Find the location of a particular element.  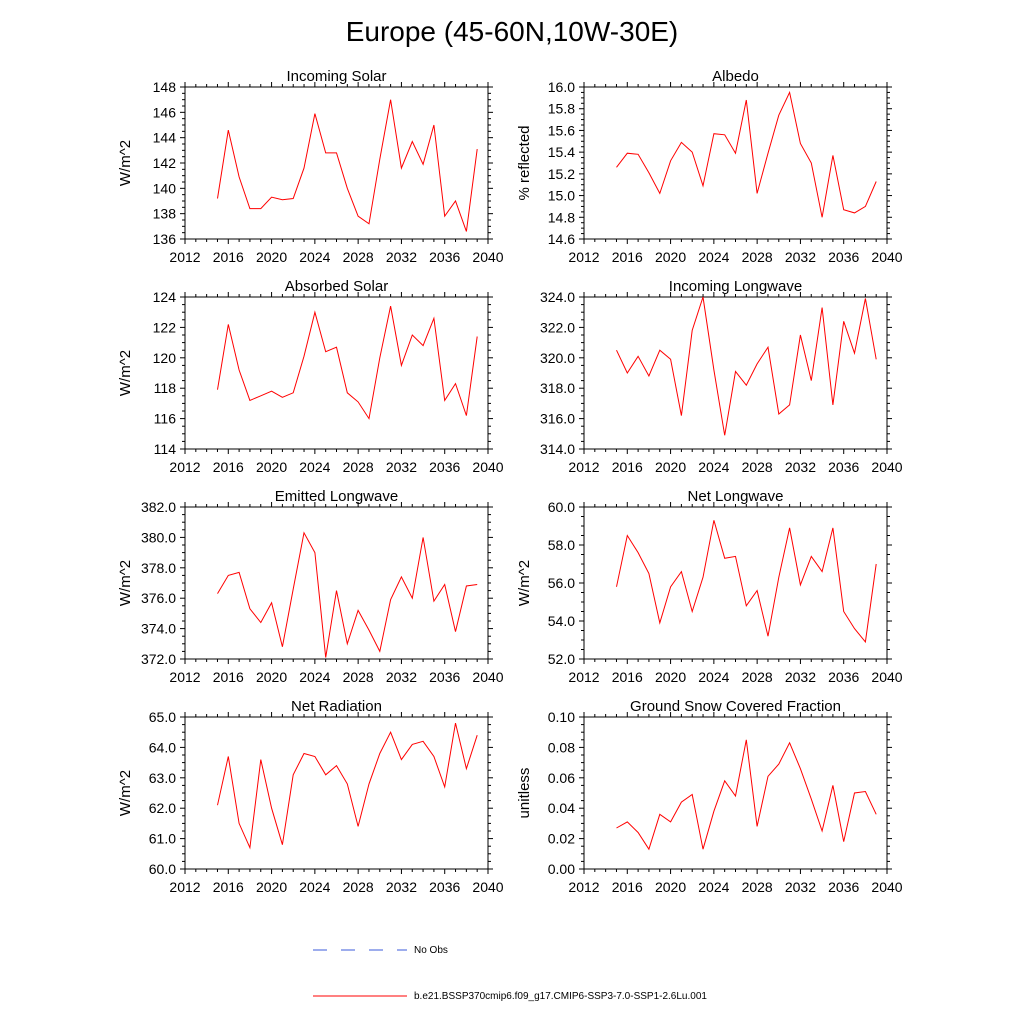

y-tick-label: 136 is located at coordinates (165, 239).